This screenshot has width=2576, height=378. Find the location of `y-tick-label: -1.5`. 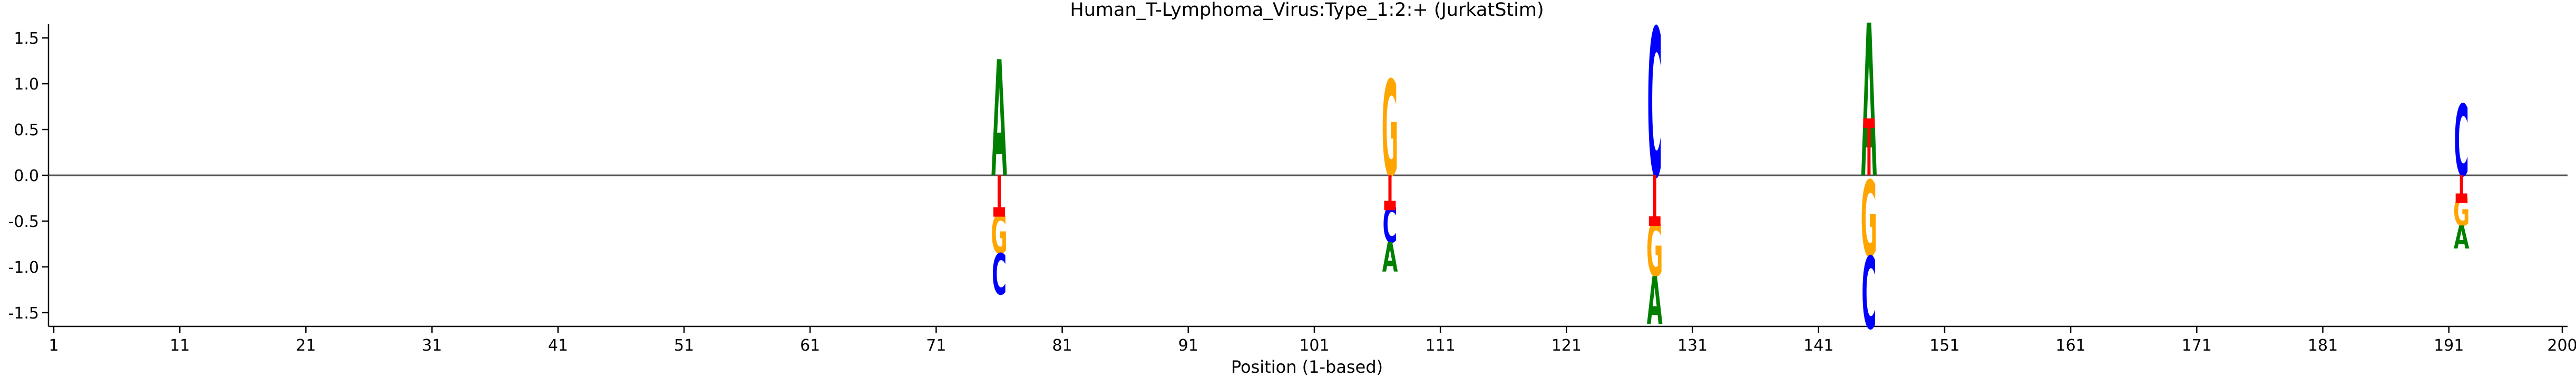

y-tick-label: -1.5 is located at coordinates (23, 313).